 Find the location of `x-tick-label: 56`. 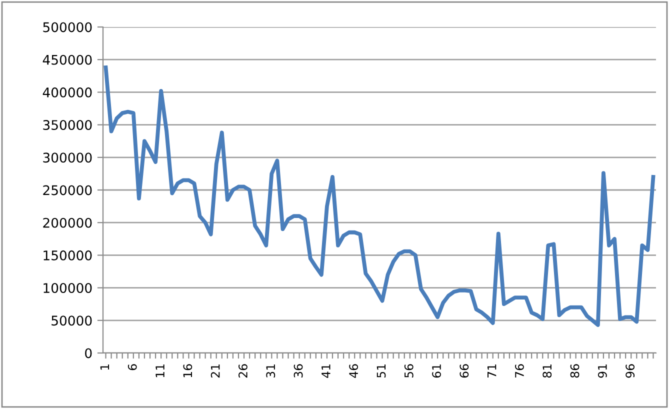

x-tick-label: 56 is located at coordinates (409, 371).